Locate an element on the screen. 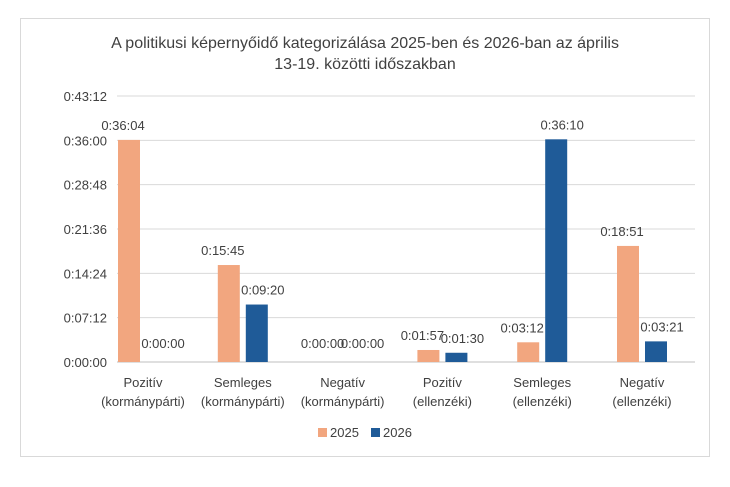 The width and height of the screenshot is (730, 487). y-tick-label: 0:36:00 is located at coordinates (85, 140).